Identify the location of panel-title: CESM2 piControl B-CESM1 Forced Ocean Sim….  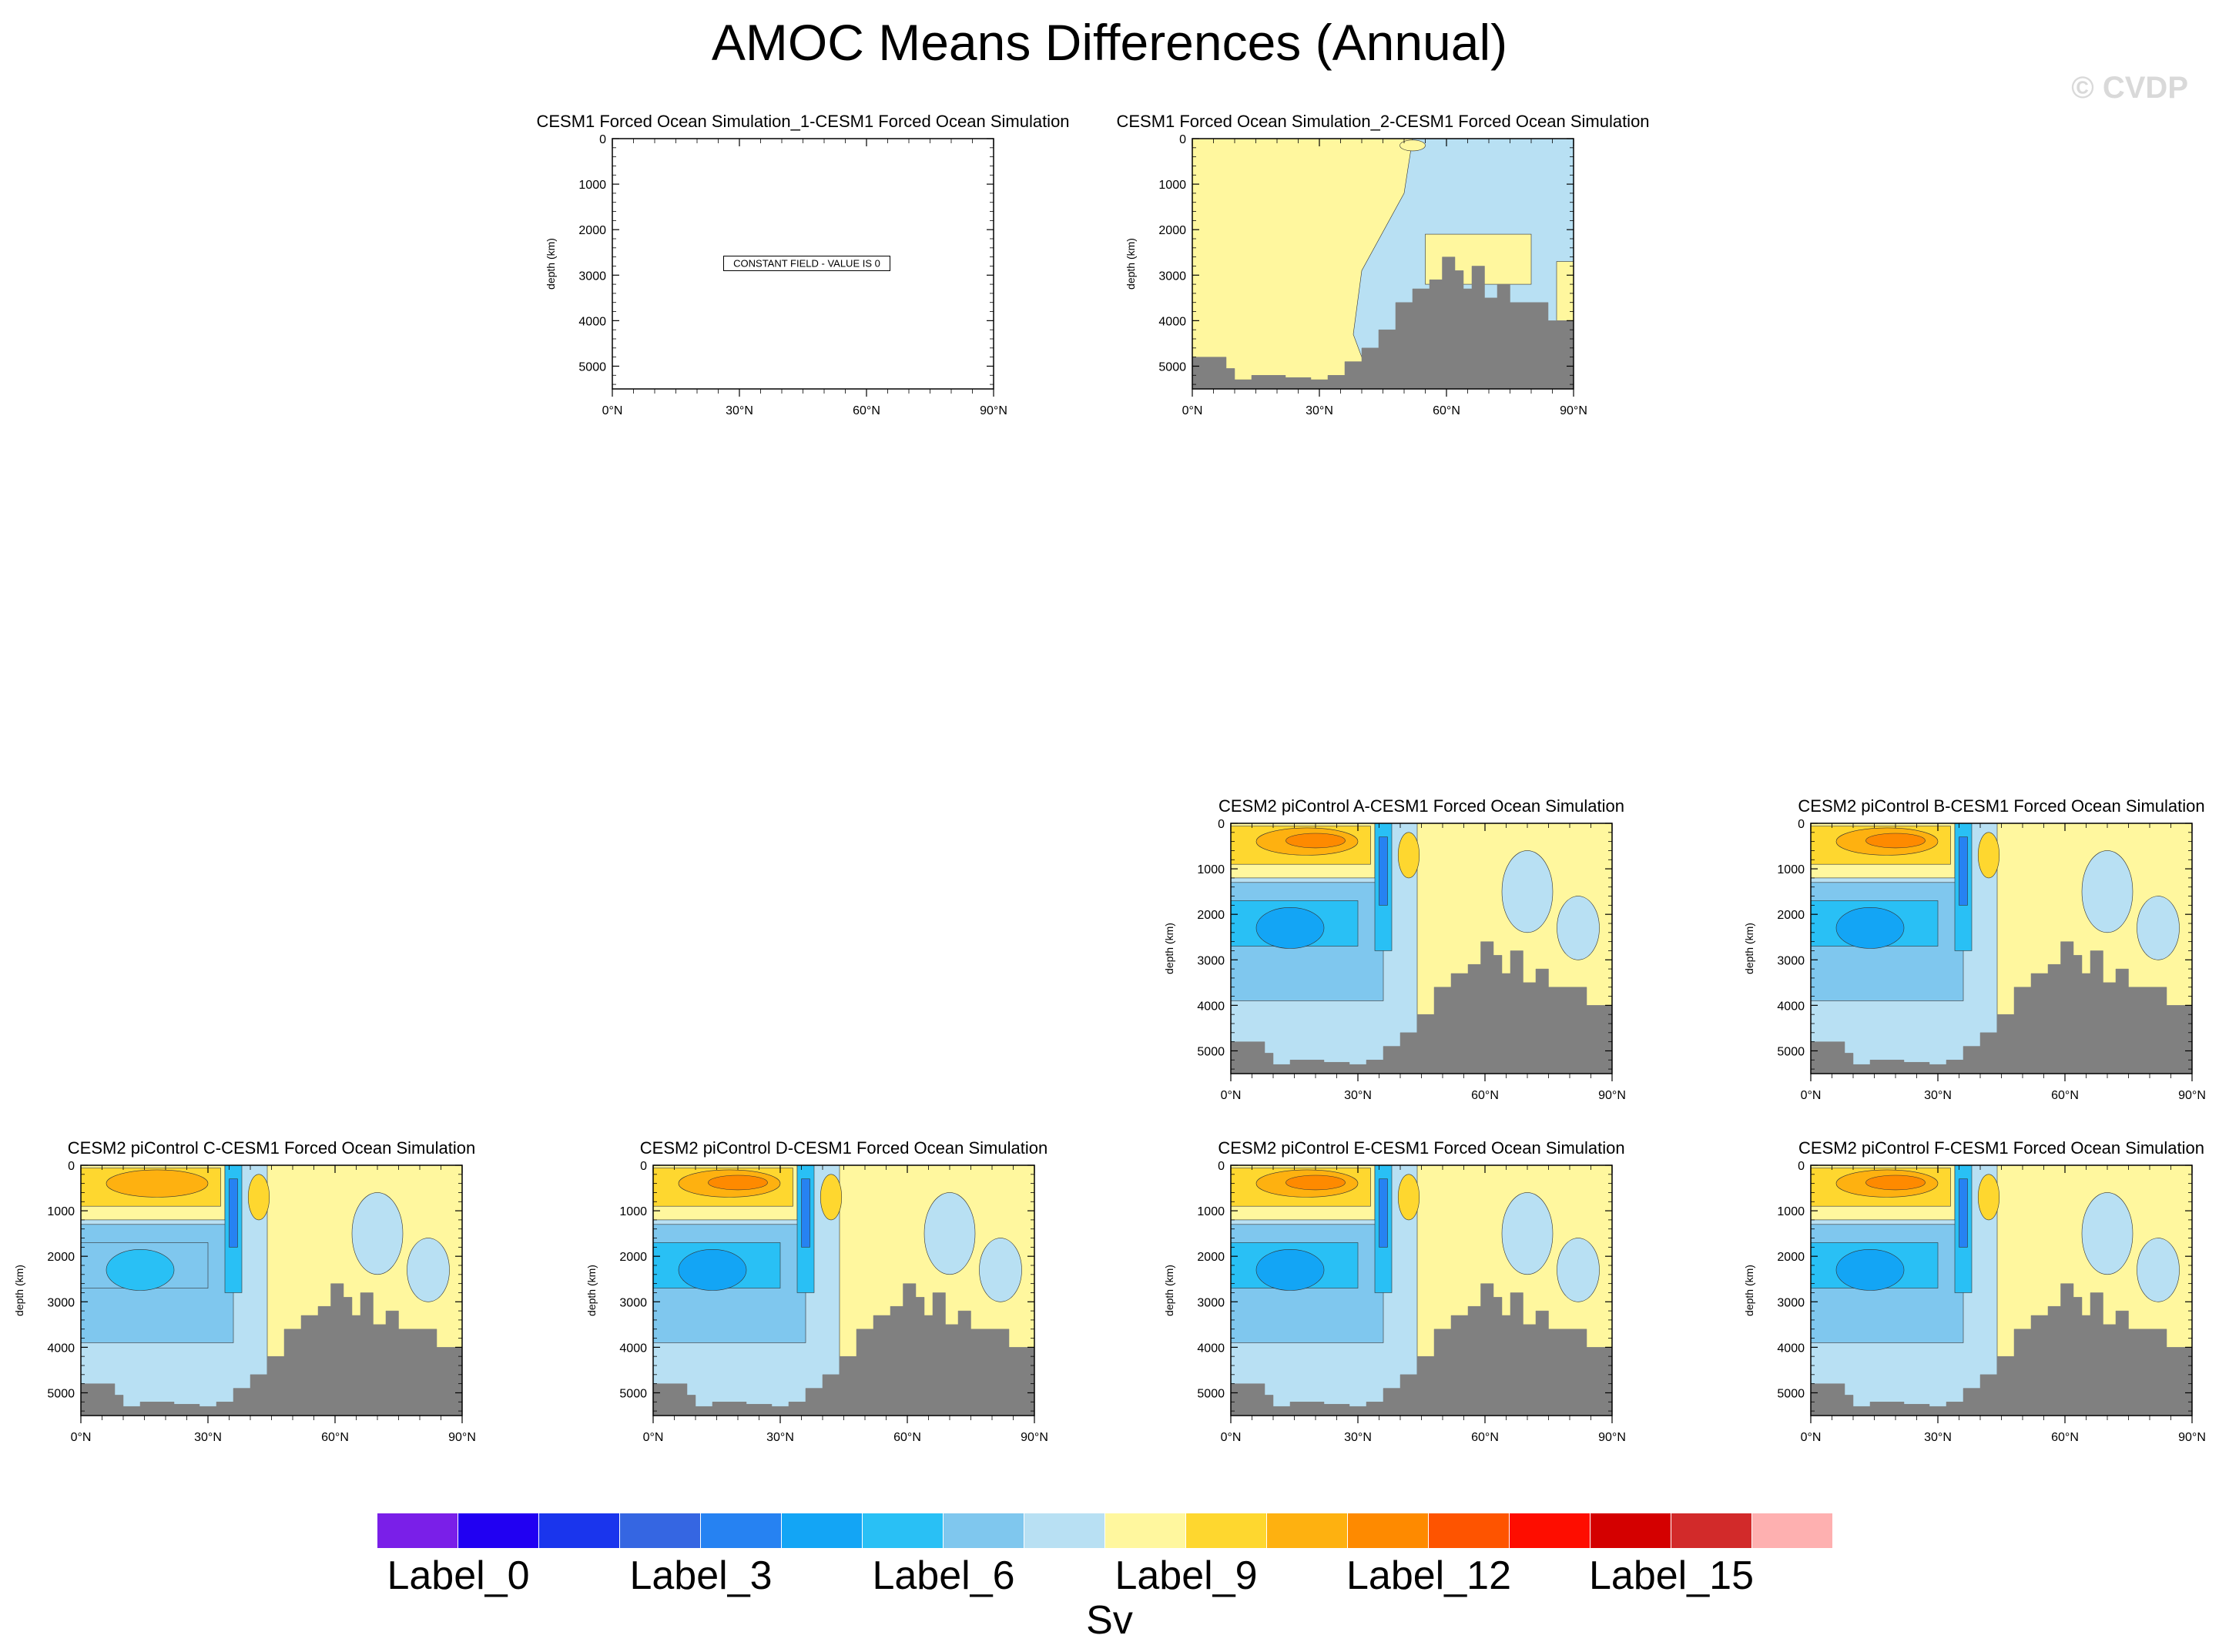
(2001, 806).